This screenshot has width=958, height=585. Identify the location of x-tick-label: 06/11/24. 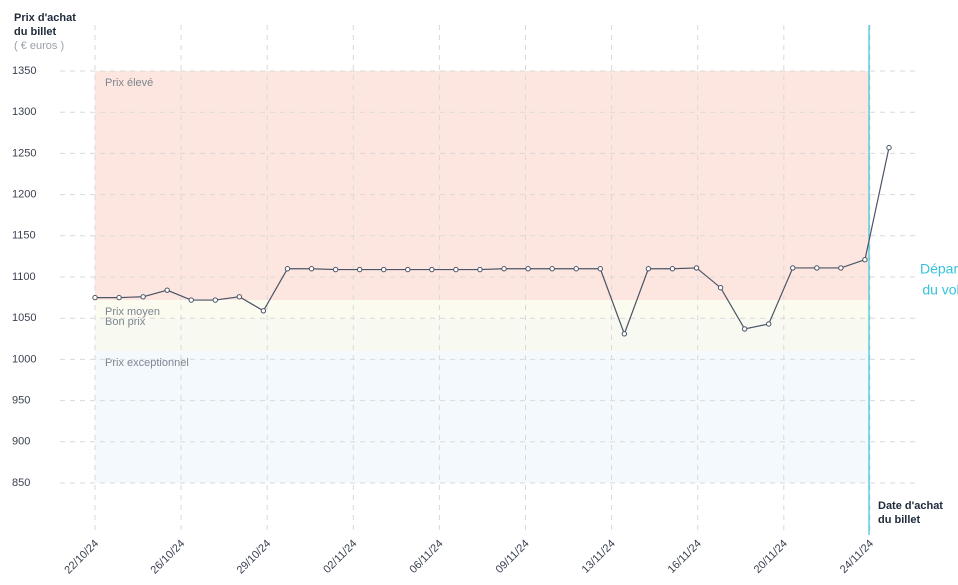
(426, 557).